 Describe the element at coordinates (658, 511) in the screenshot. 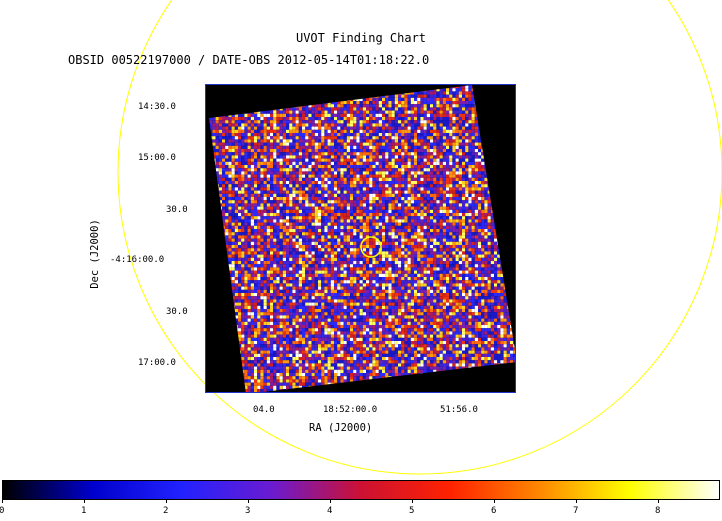

I see `colorbar-tick-label: 8` at that location.